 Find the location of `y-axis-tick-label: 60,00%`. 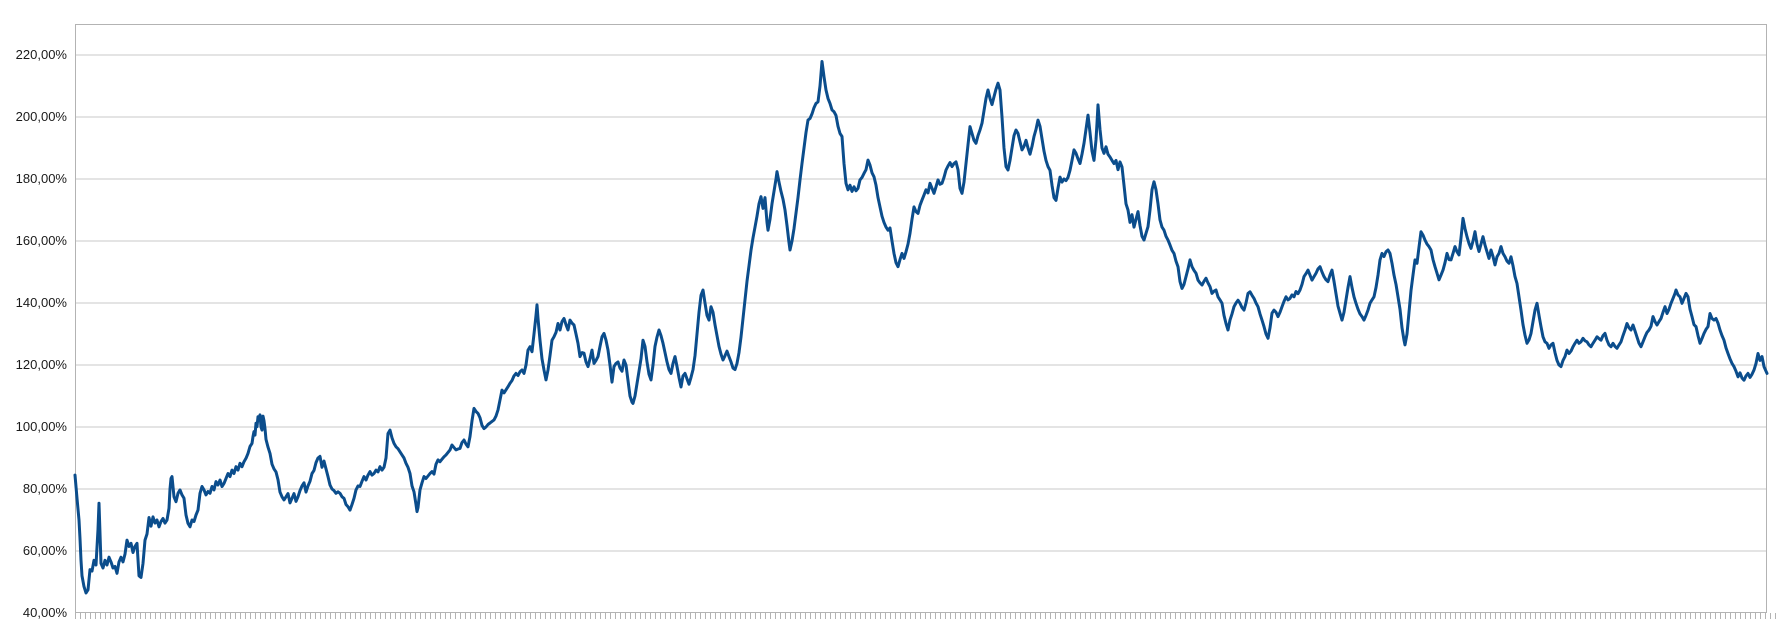

y-axis-tick-label: 60,00% is located at coordinates (44, 550).